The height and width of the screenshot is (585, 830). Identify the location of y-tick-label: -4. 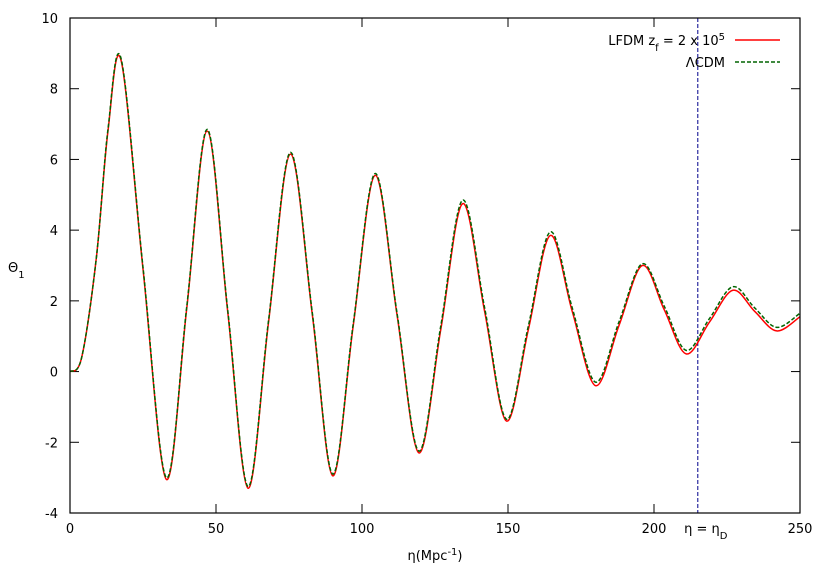
(51, 514).